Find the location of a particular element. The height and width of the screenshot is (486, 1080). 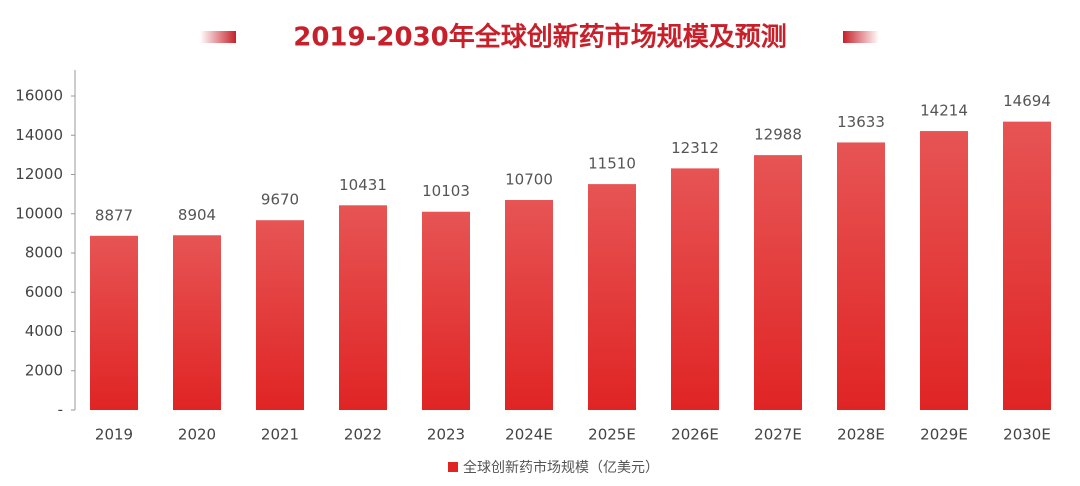

y-tick-label: 6000 is located at coordinates (44, 292).